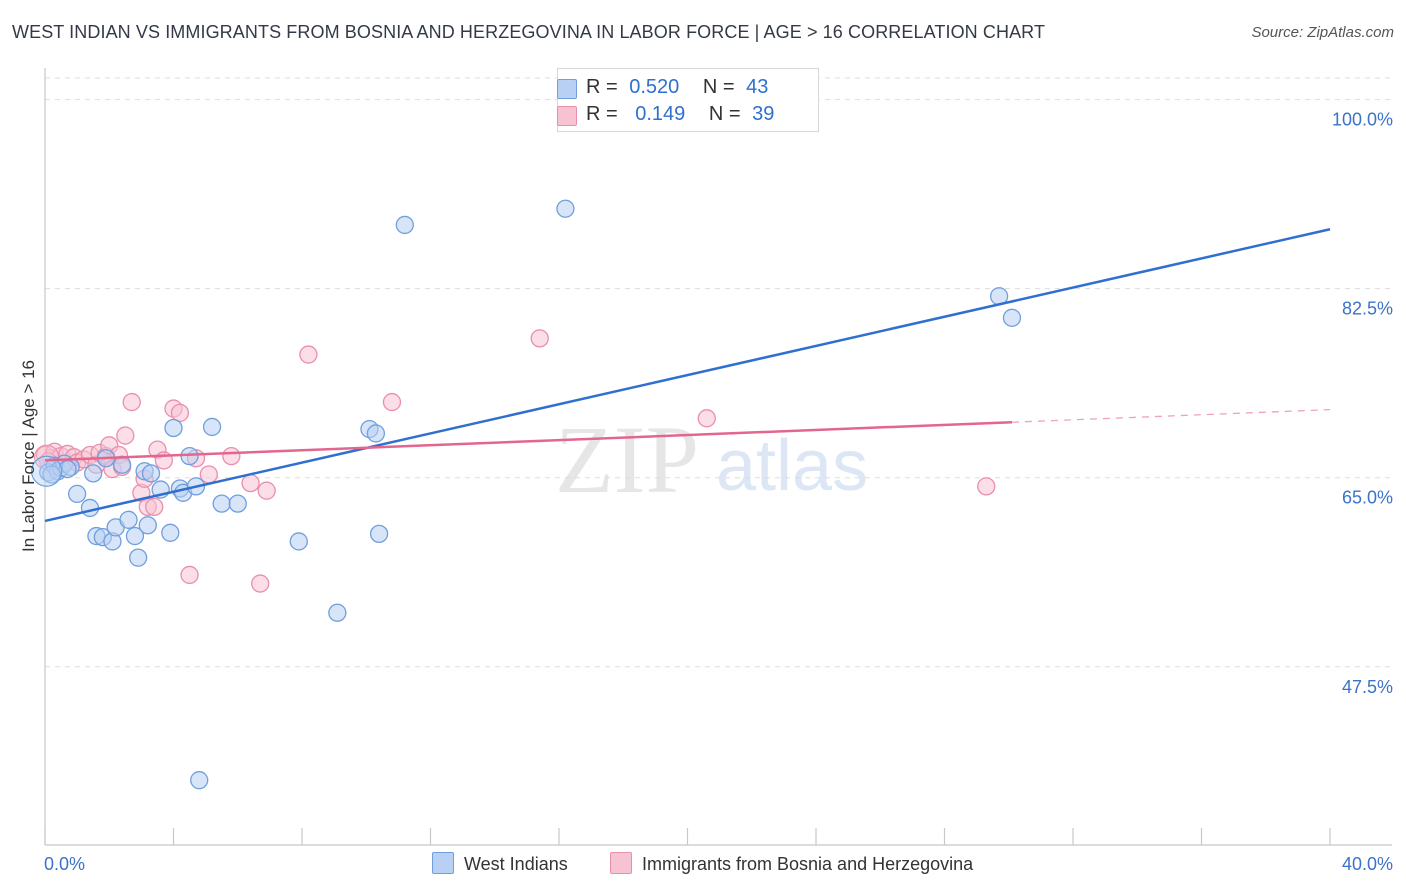  I want to click on y-tick-label: 47.5%, so click(1367, 687).